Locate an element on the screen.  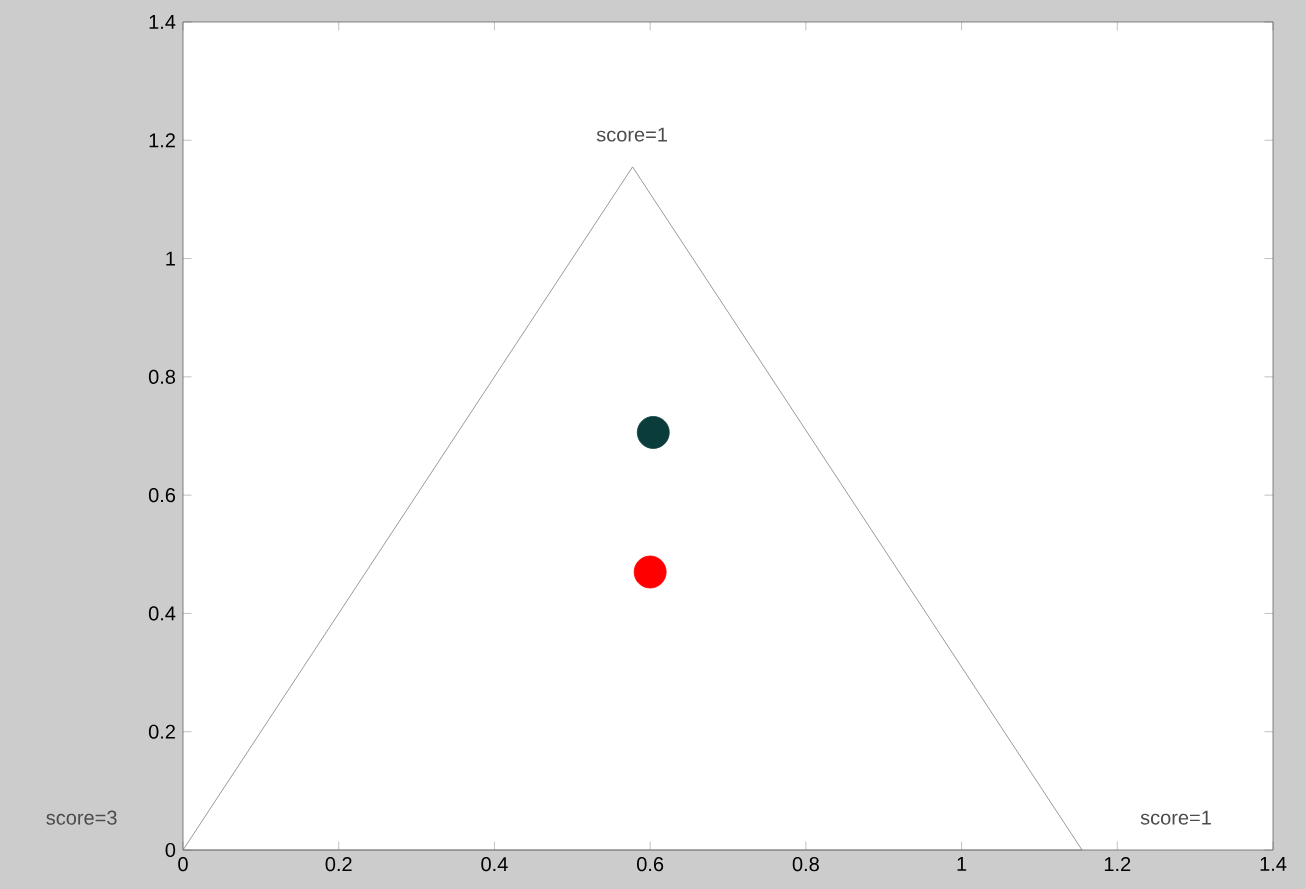
x-tick-label: 0.8 is located at coordinates (805, 864).